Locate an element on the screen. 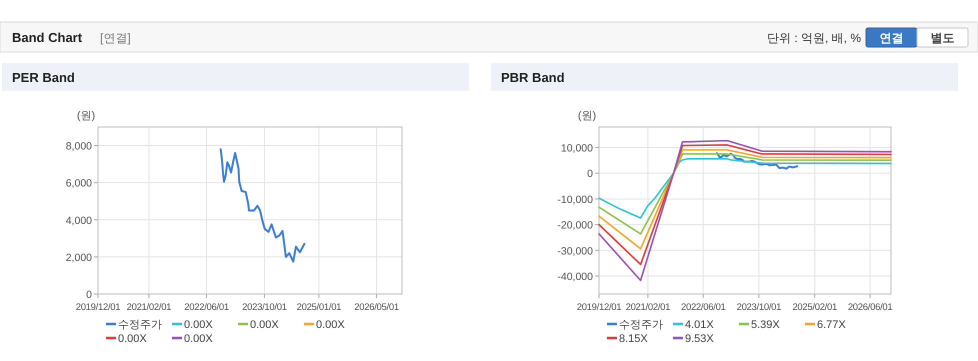 The height and width of the screenshot is (361, 978). legend-label: 8.15X is located at coordinates (633, 339).